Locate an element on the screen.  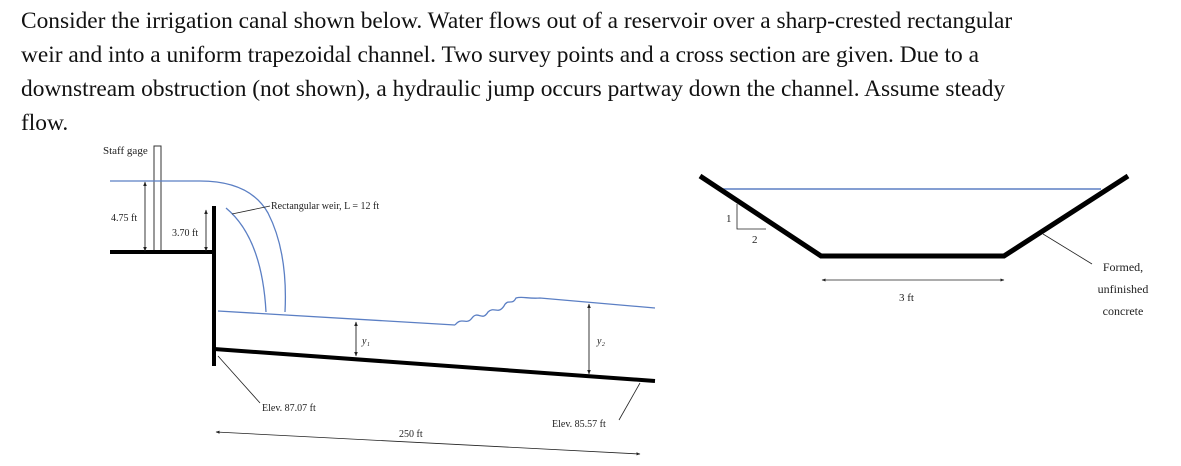
slope-run-label: 2 is located at coordinates (755, 240).